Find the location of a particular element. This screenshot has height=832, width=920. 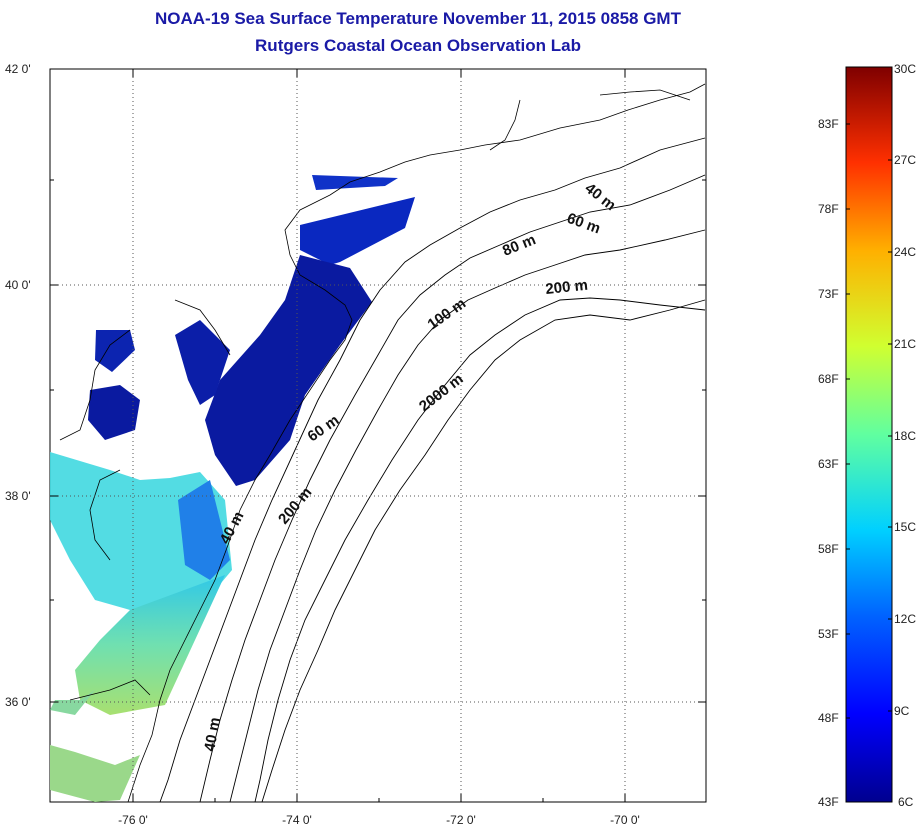

colorbar-ticks is located at coordinates (869, 421).